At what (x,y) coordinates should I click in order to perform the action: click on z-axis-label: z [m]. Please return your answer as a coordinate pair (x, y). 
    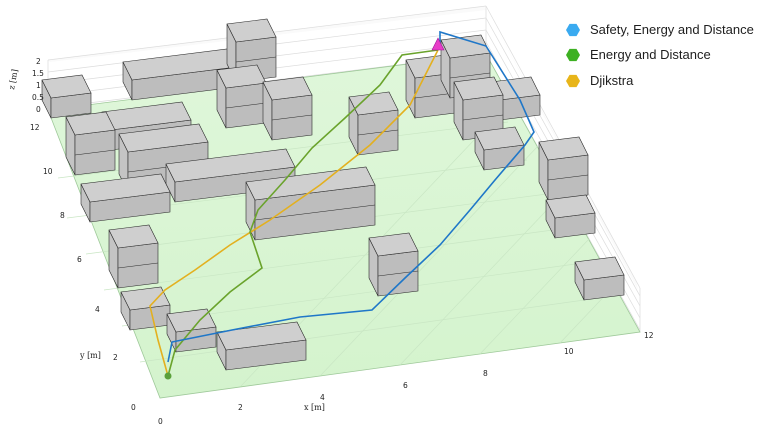
    Looking at the image, I should click on (13, 80).